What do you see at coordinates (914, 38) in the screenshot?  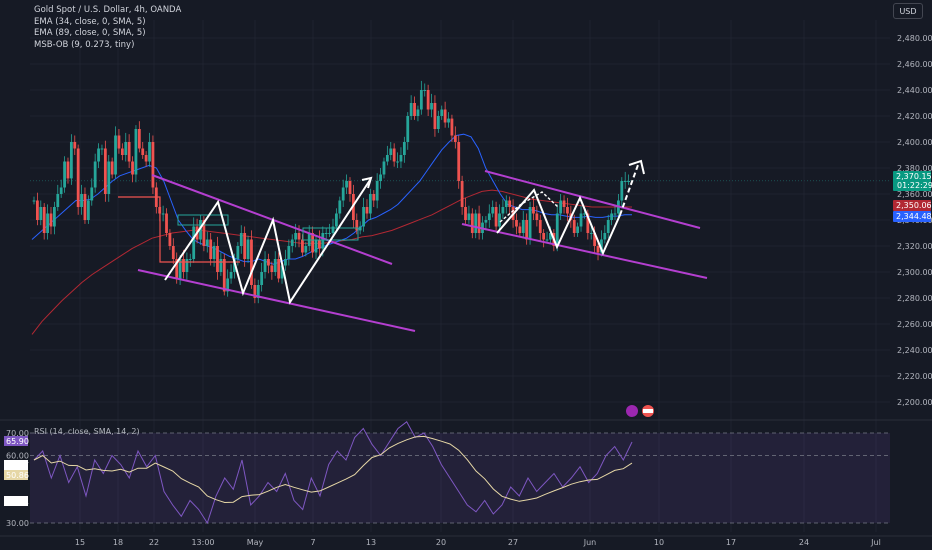 I see `price-tick-label: 2,480.000` at bounding box center [914, 38].